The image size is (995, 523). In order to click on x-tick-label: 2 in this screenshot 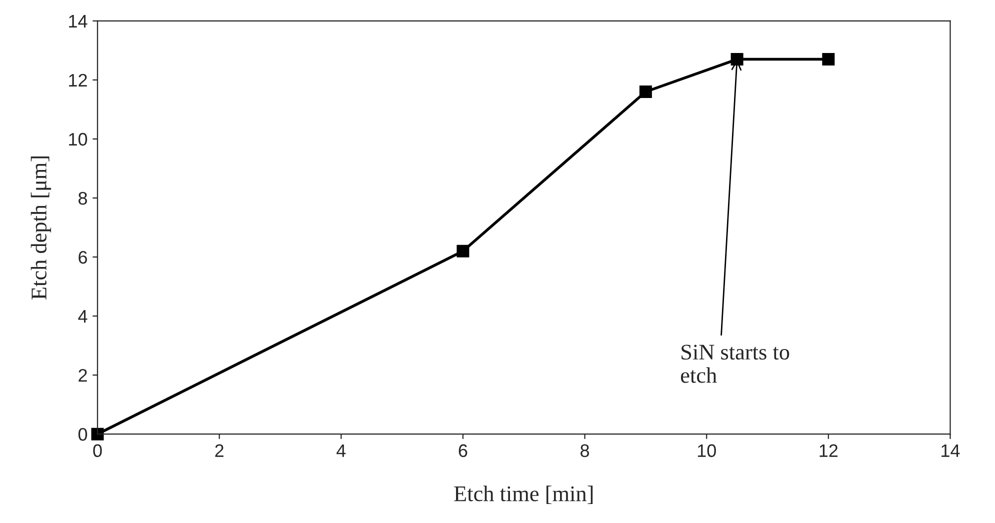, I will do `click(219, 450)`.